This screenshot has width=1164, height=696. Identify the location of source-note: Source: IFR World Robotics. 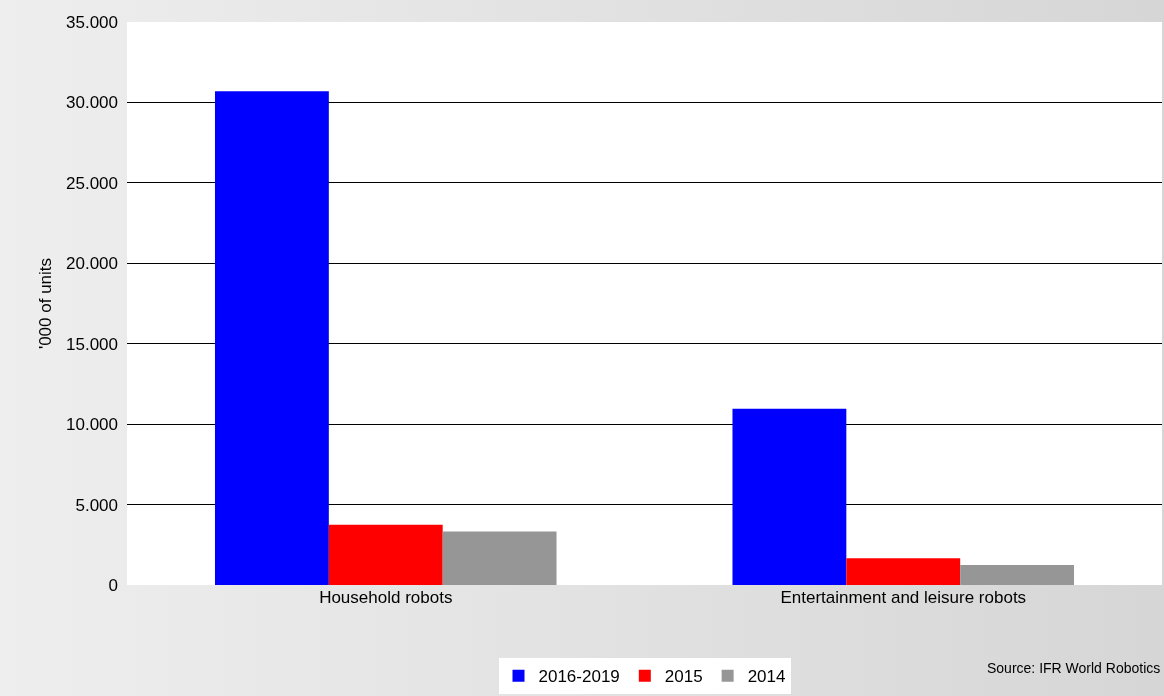
(1074, 668).